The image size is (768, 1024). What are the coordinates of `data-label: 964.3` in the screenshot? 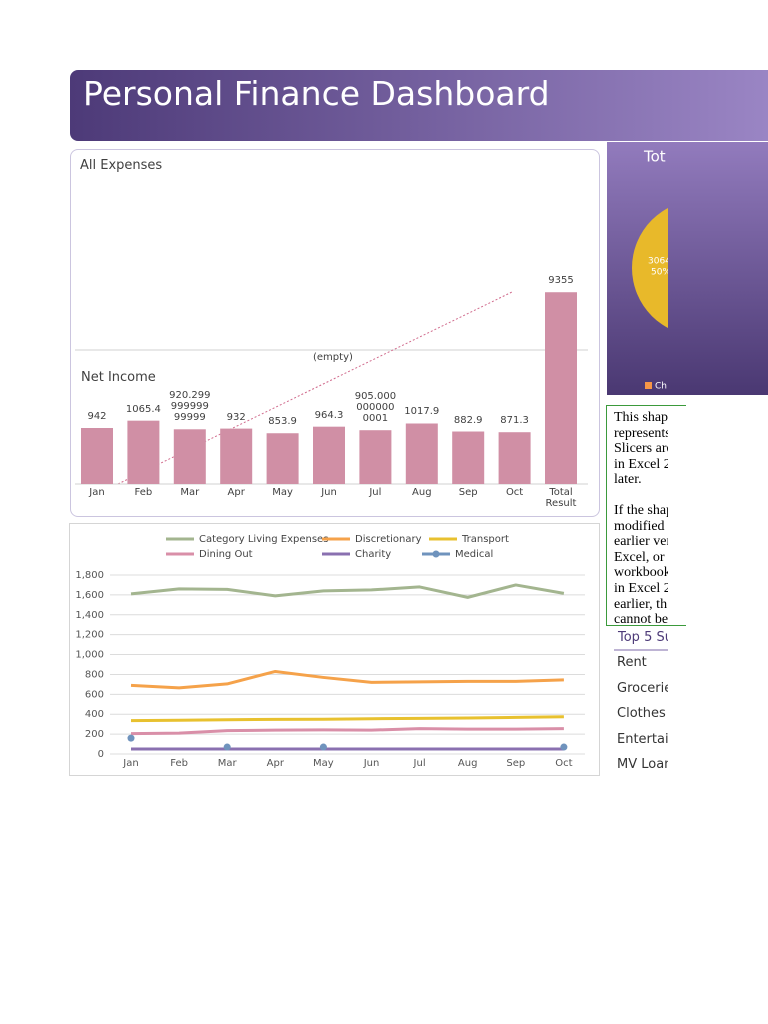 It's located at (329, 415).